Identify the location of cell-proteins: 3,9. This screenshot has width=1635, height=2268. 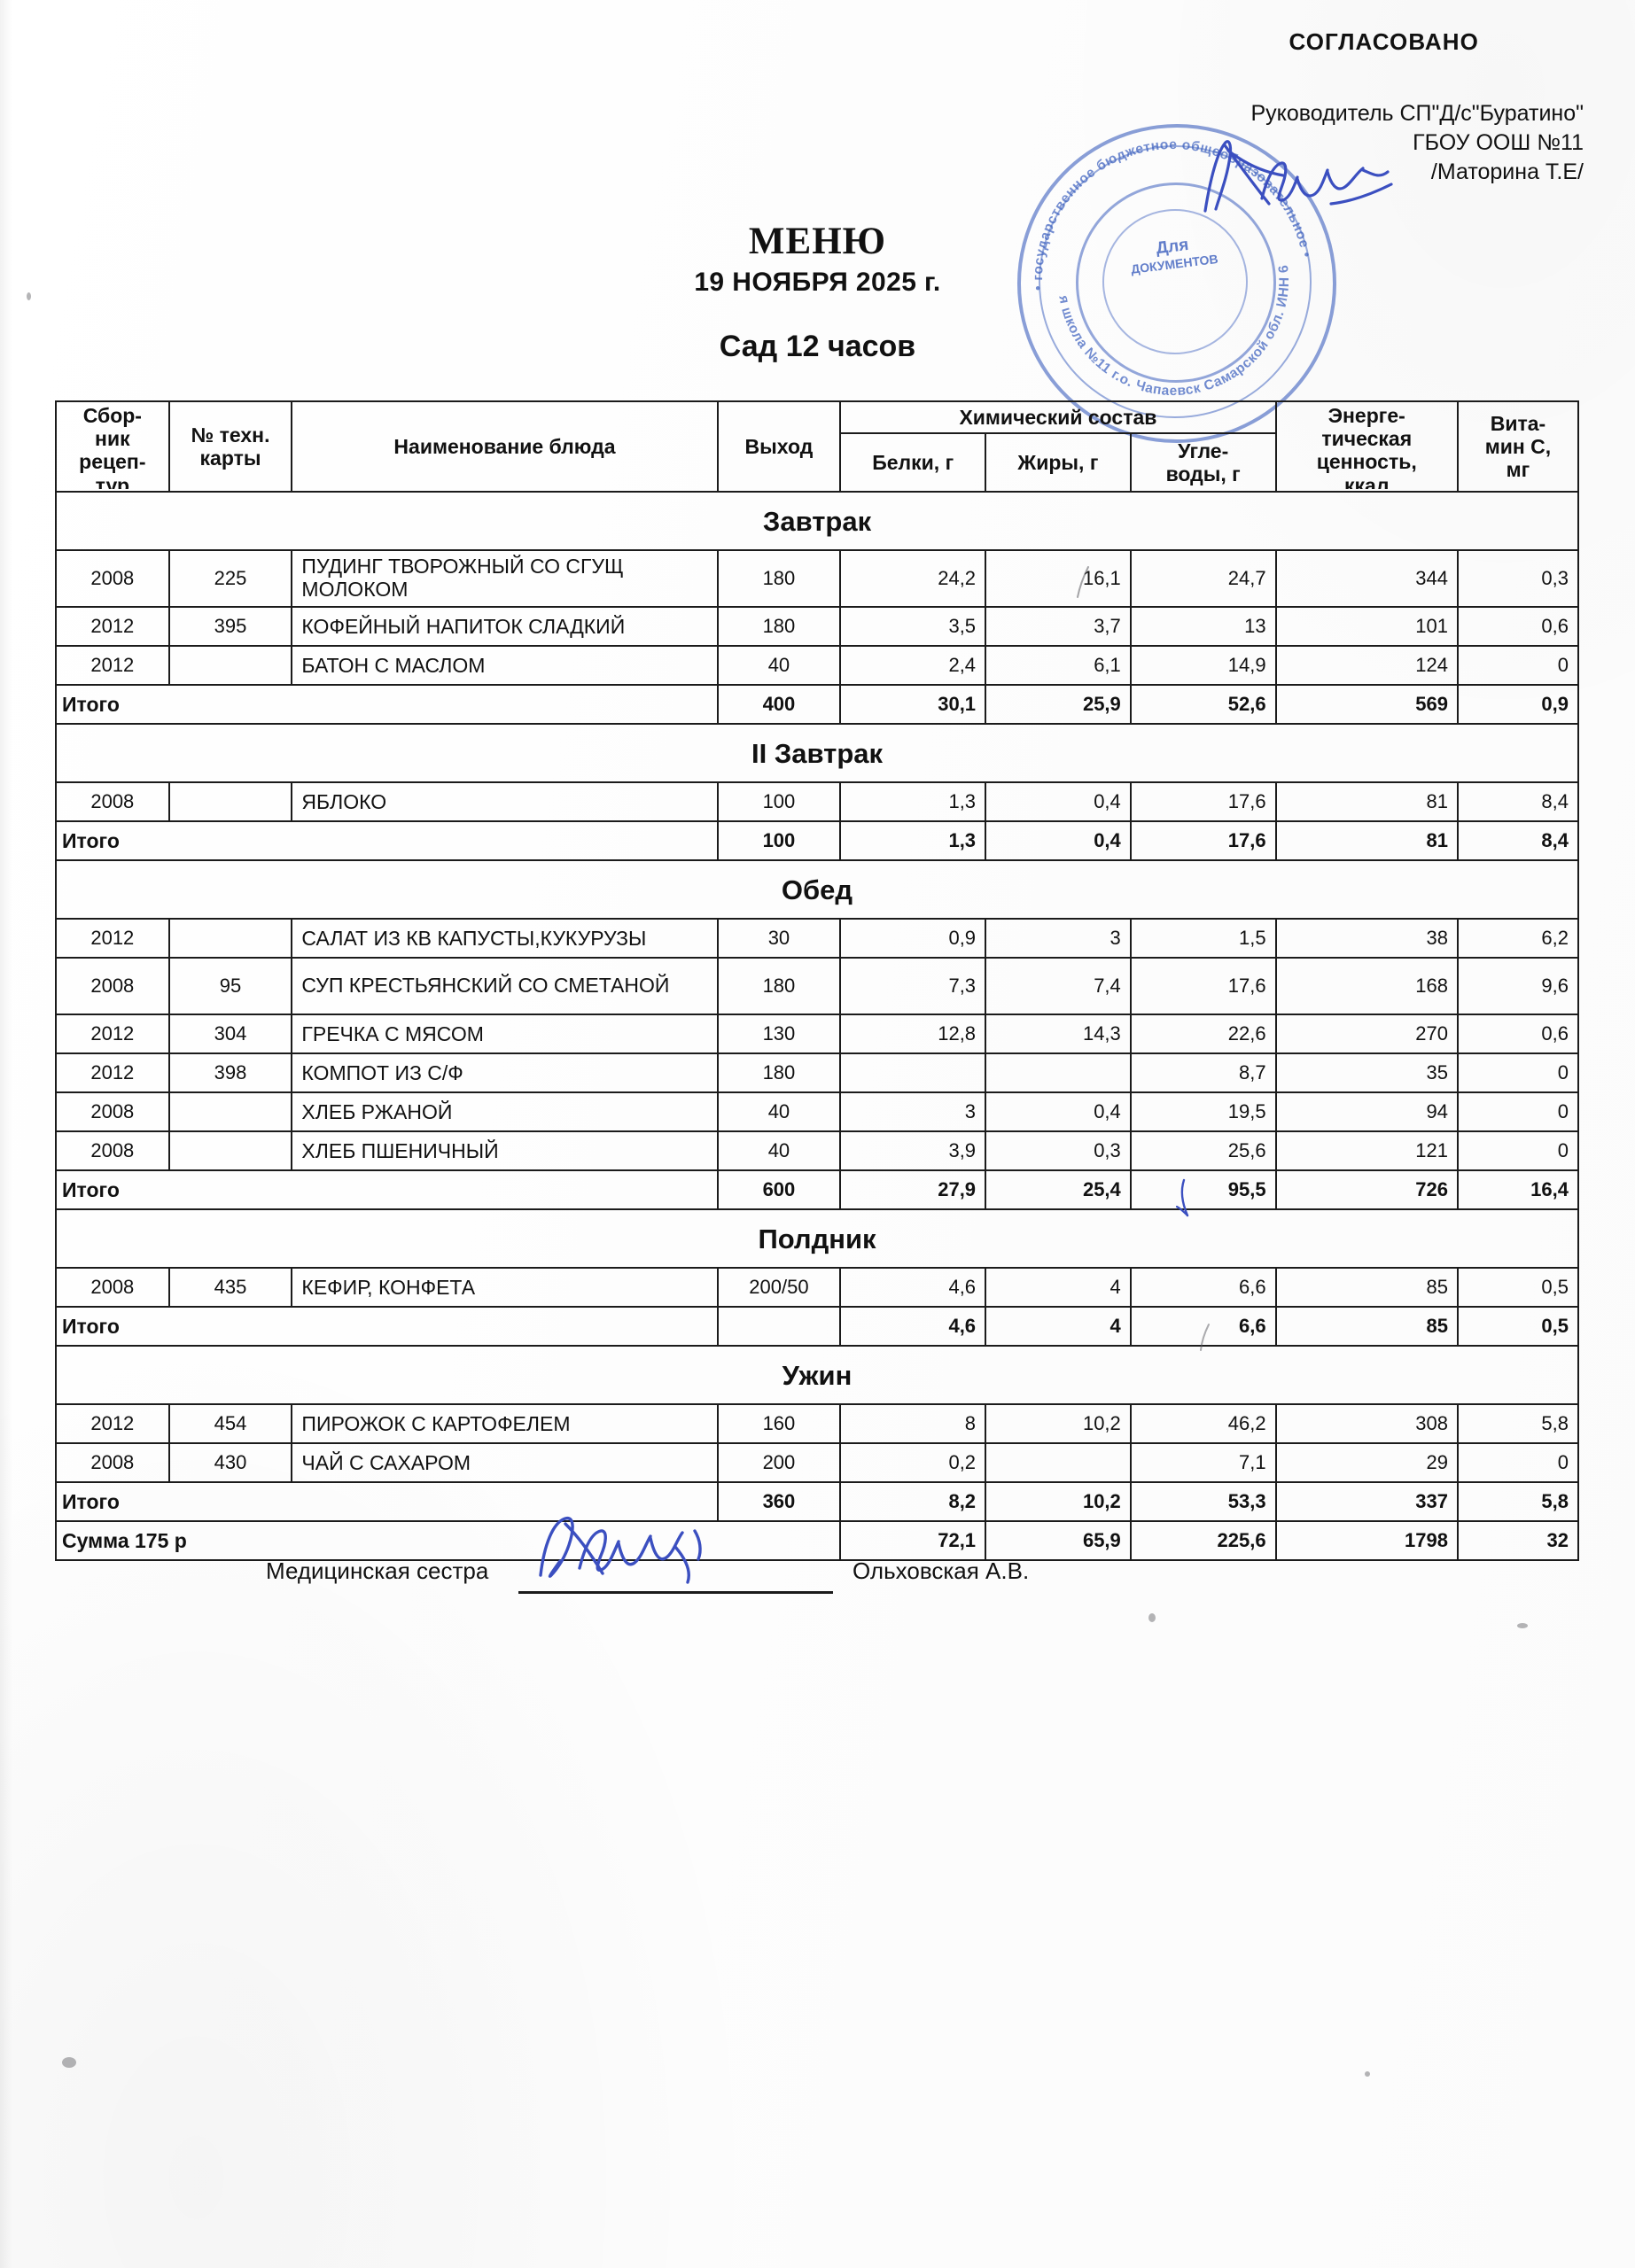
(913, 1150).